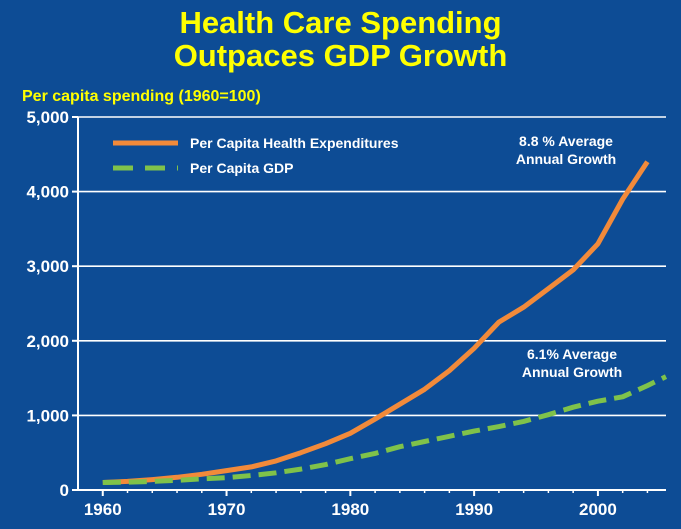  I want to click on y-tick-label: 1,000, so click(47, 415).